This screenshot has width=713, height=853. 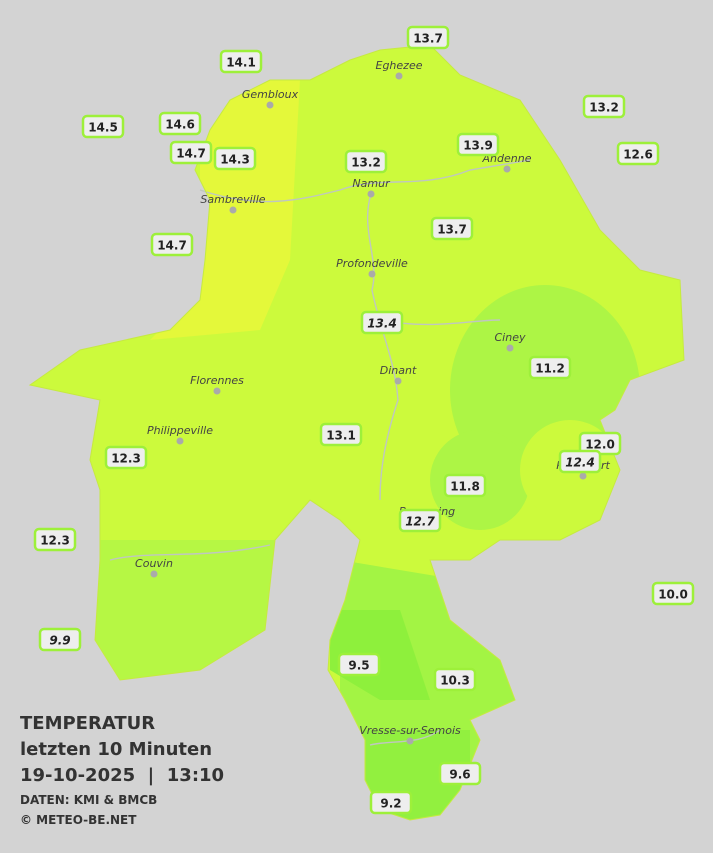 I want to click on city-label: Vresse-sur-Semois, so click(x=410, y=730).